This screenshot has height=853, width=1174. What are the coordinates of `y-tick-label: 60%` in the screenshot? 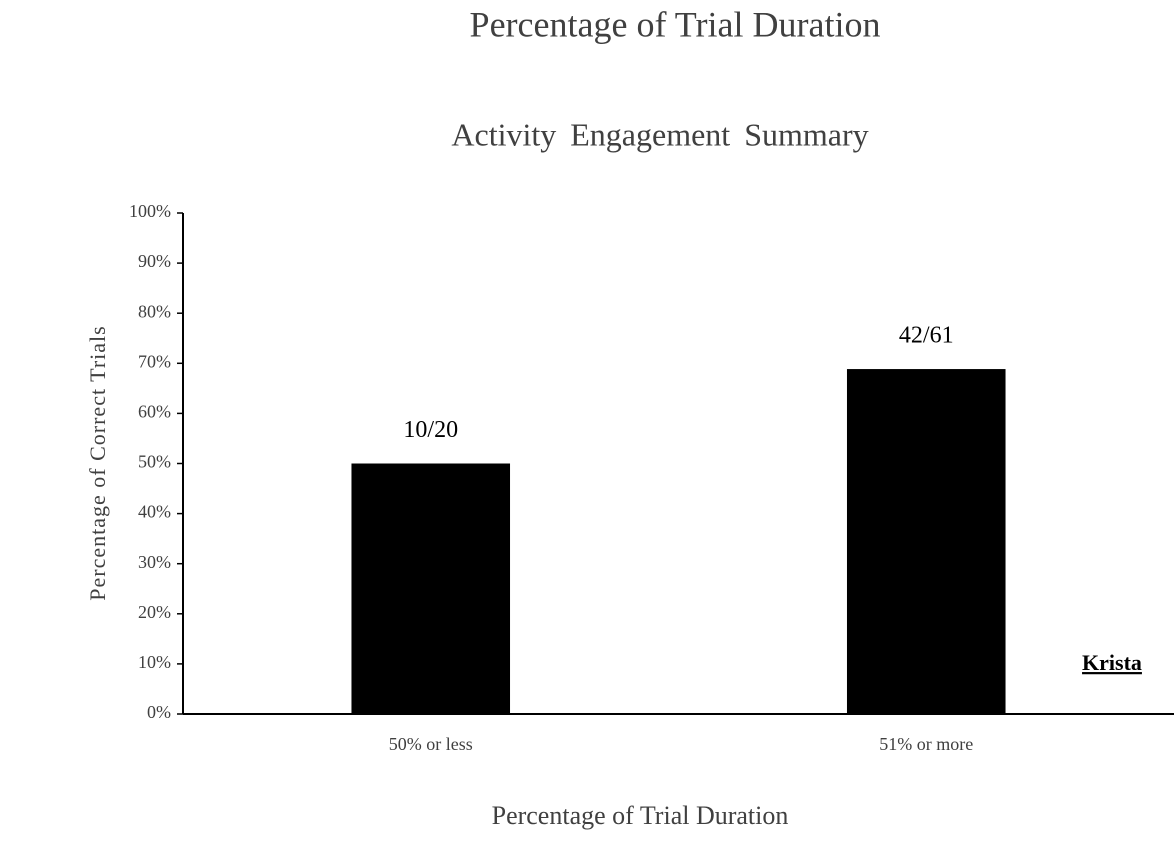 It's located at (154, 412).